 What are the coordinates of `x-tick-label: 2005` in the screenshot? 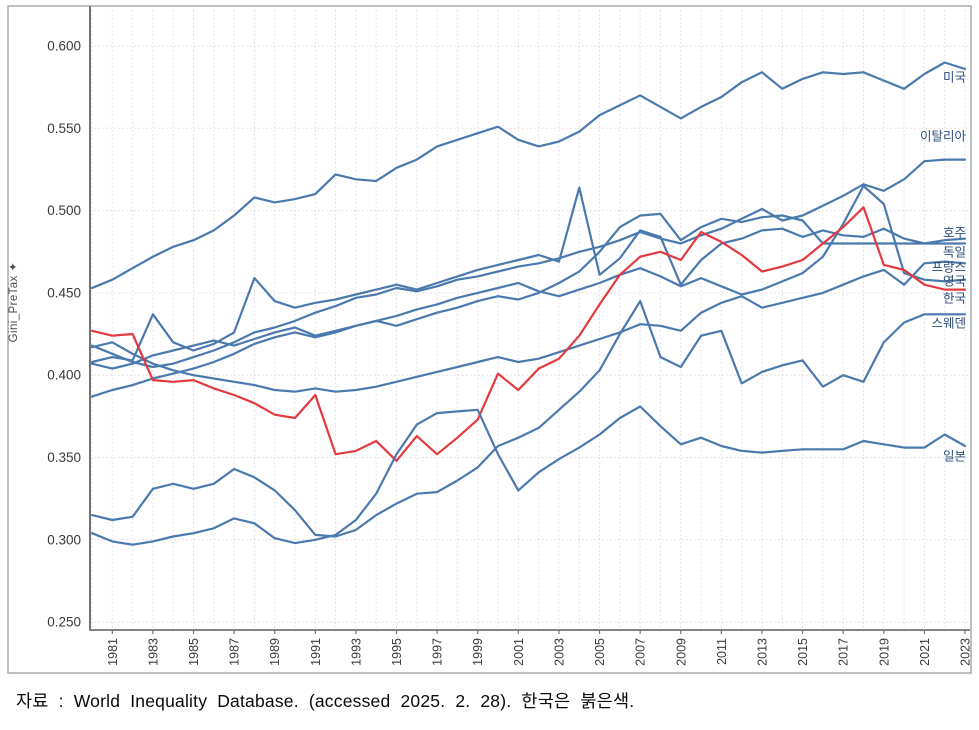 It's located at (600, 652).